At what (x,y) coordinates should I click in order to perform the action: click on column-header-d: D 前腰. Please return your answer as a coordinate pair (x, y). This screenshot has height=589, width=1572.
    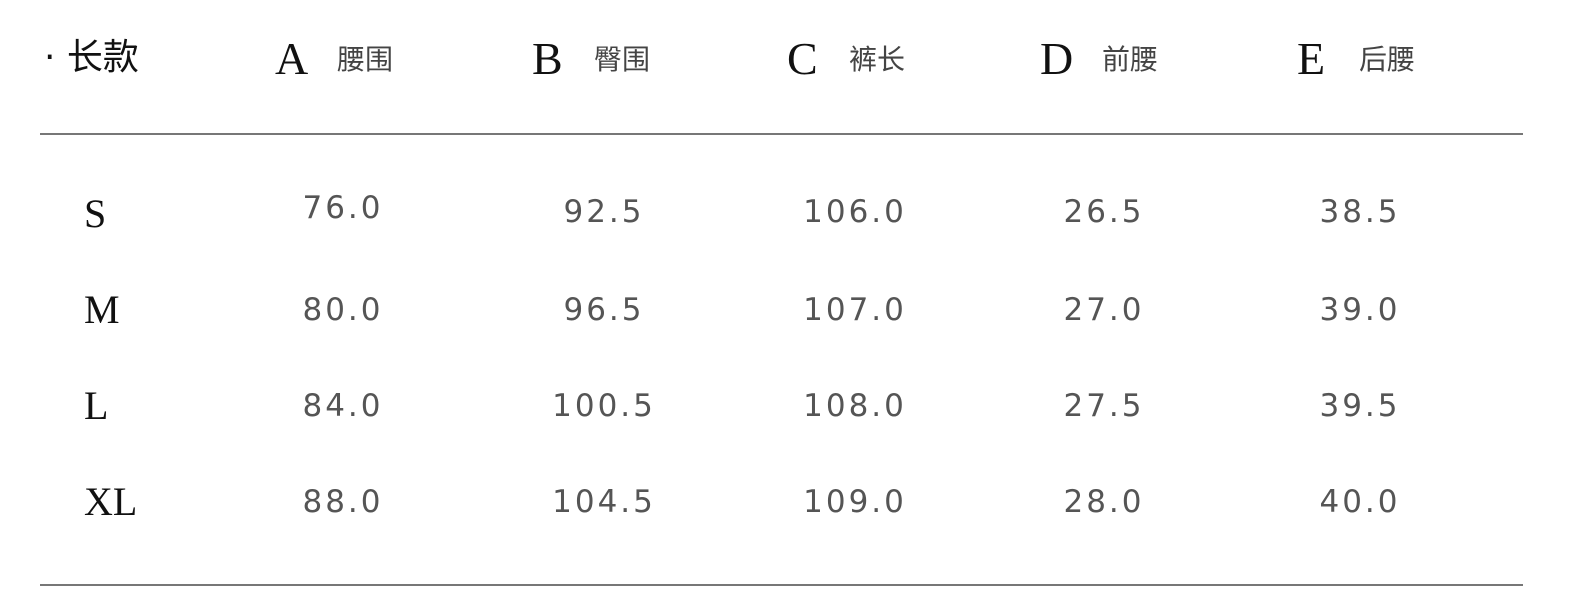
    Looking at the image, I should click on (1099, 58).